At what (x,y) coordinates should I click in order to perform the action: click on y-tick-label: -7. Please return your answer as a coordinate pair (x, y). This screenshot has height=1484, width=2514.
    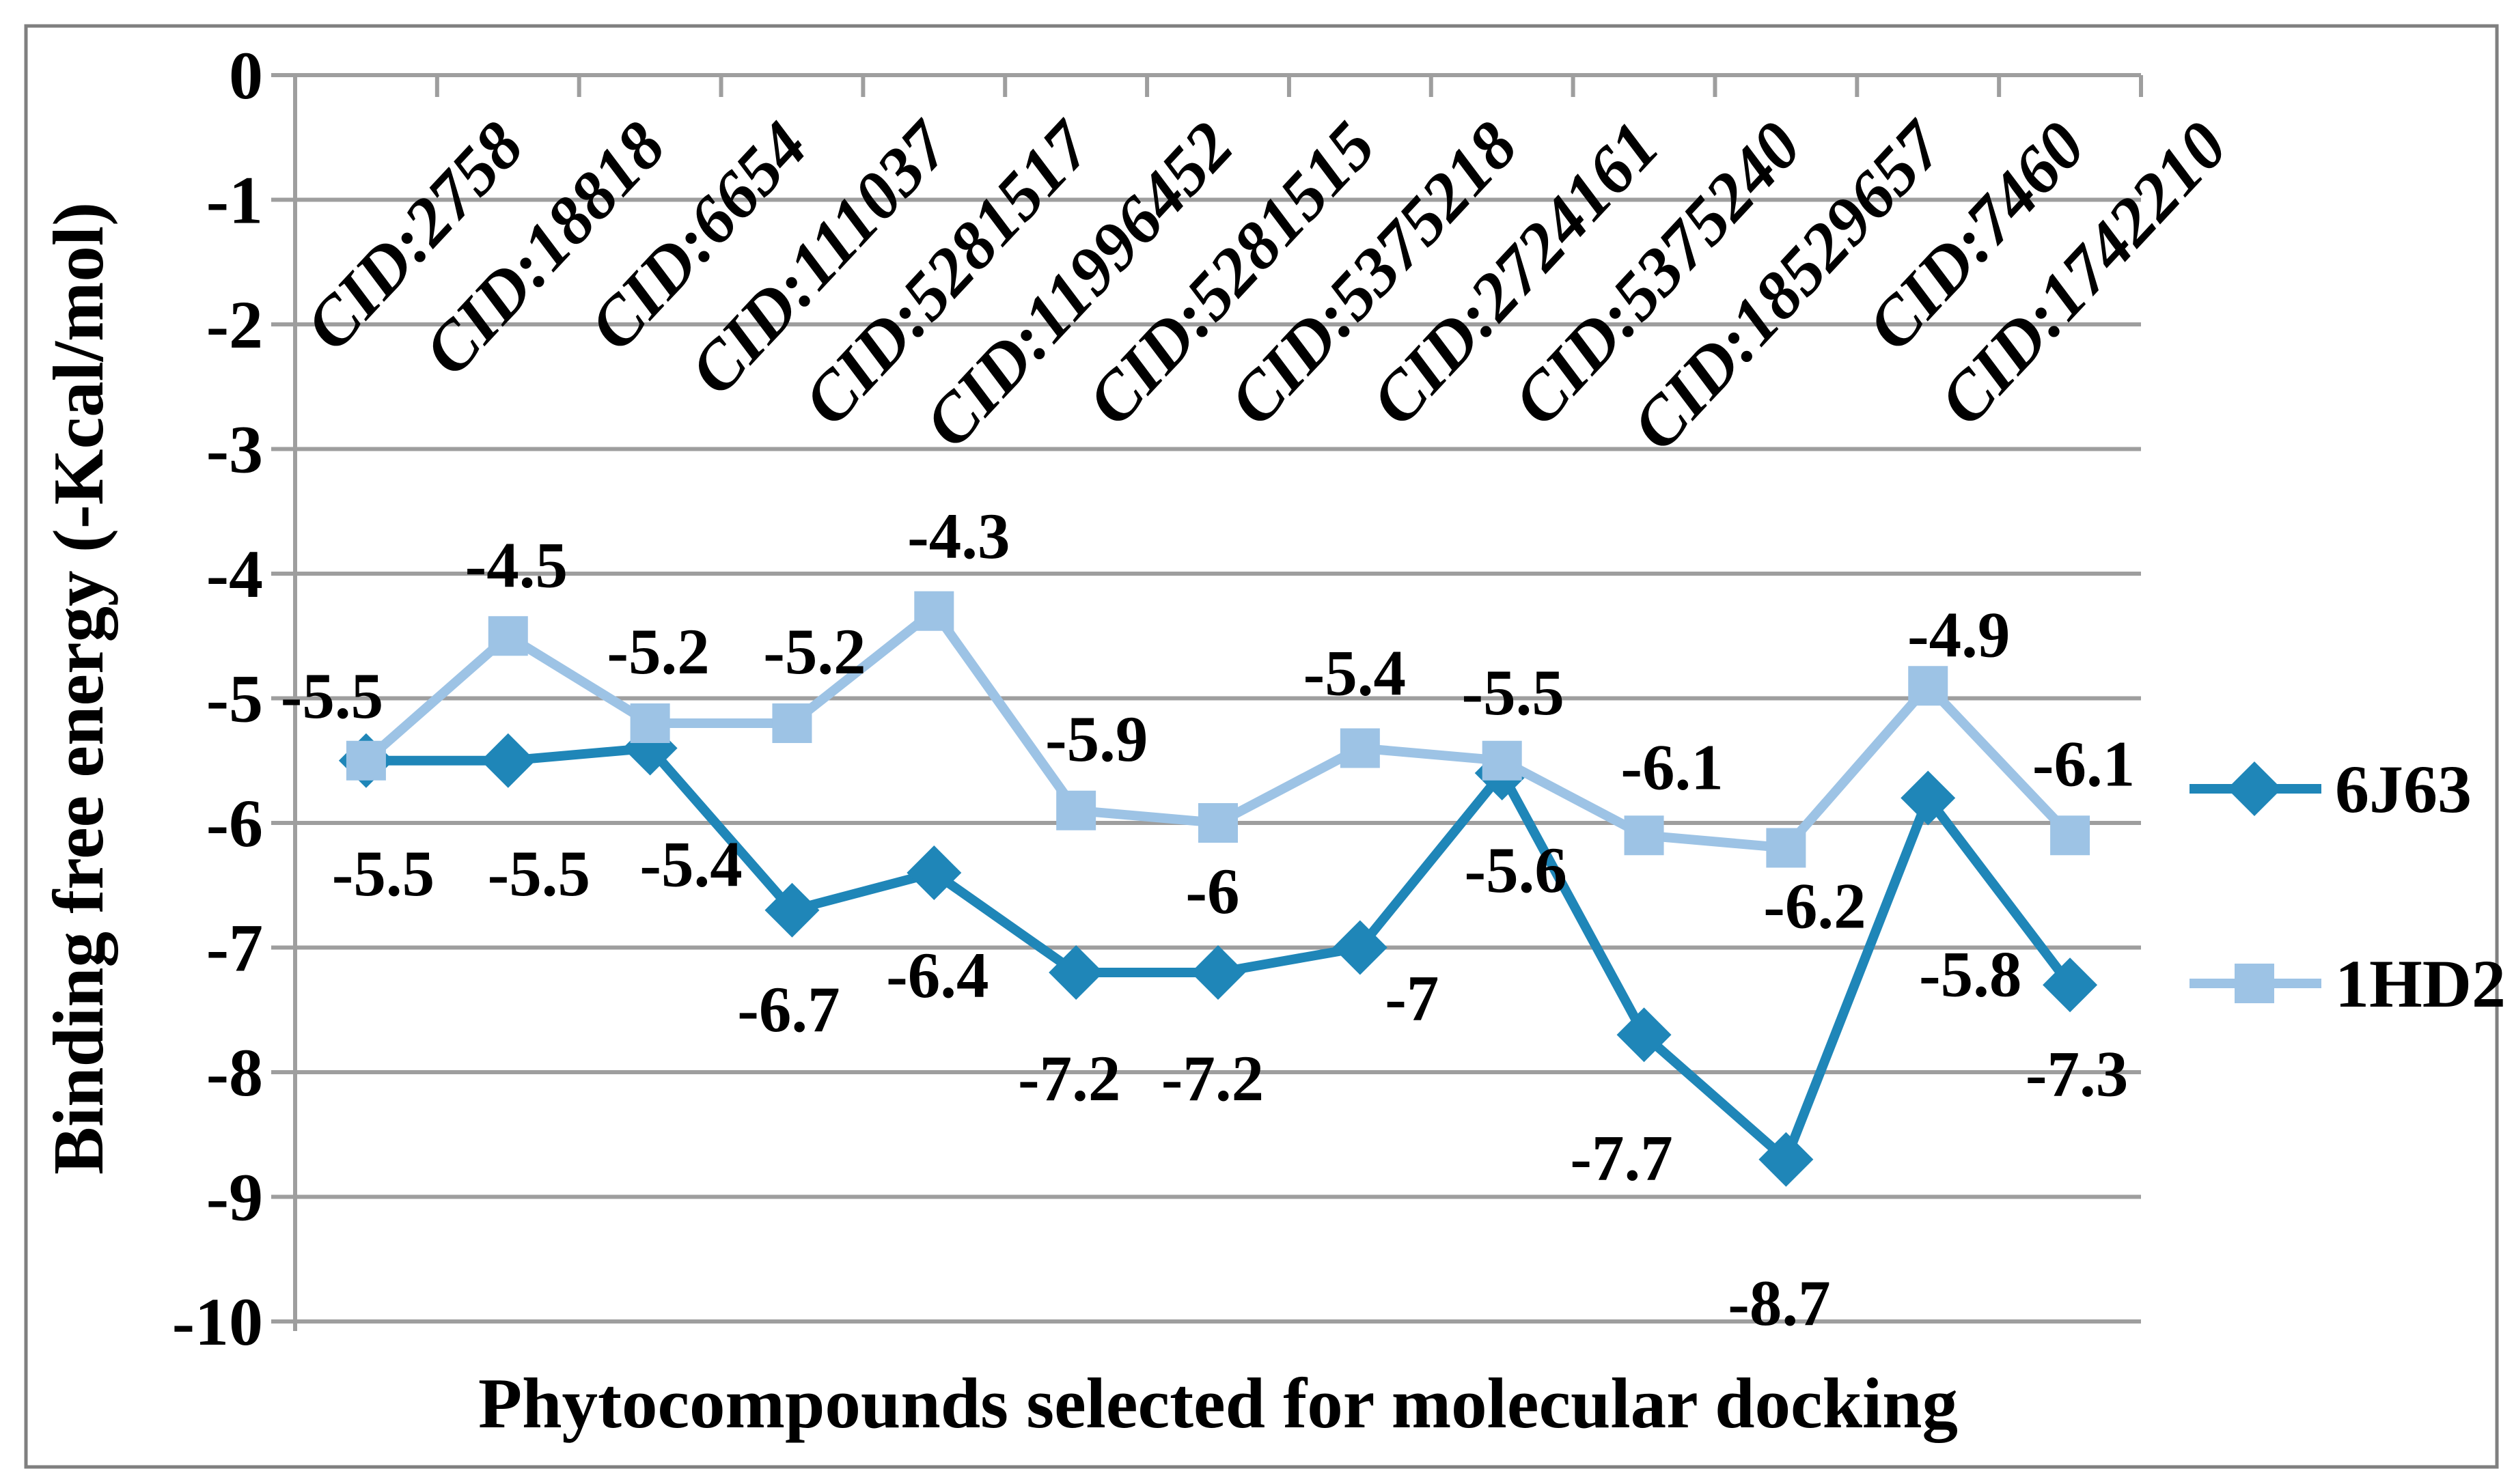
    Looking at the image, I should click on (235, 948).